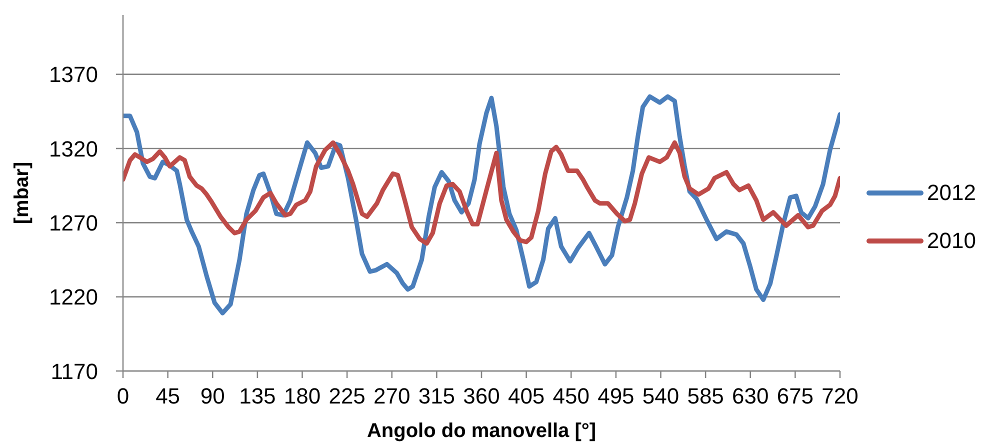 Image resolution: width=983 pixels, height=445 pixels. I want to click on y-tick-label: 1220, so click(73, 297).